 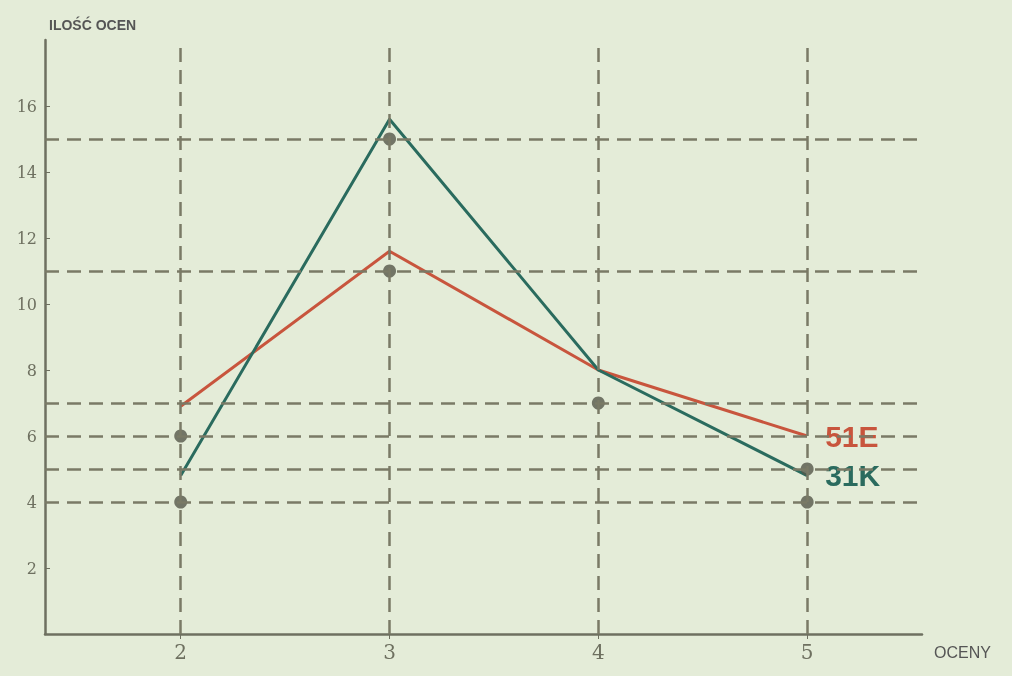 What do you see at coordinates (26, 304) in the screenshot?
I see `y-tick-label: 10` at bounding box center [26, 304].